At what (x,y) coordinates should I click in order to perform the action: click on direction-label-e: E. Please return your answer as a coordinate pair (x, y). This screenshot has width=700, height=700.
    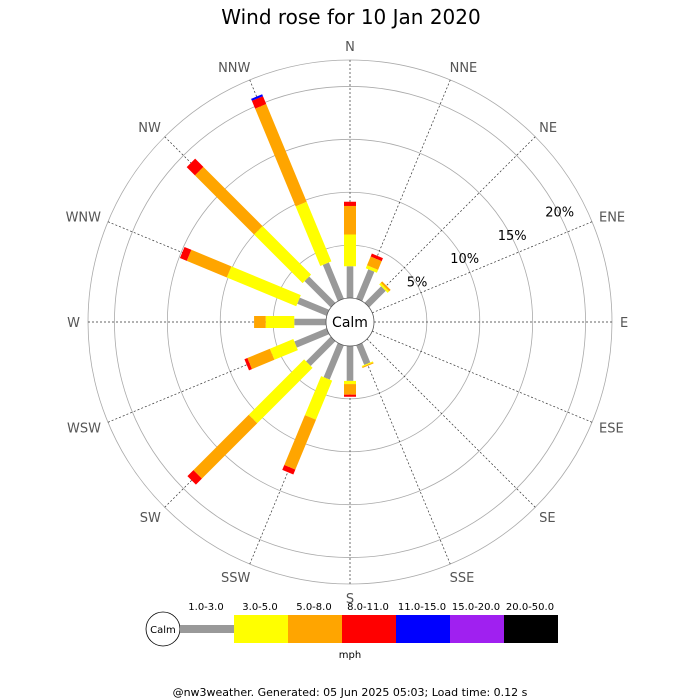
    Looking at the image, I should click on (624, 323).